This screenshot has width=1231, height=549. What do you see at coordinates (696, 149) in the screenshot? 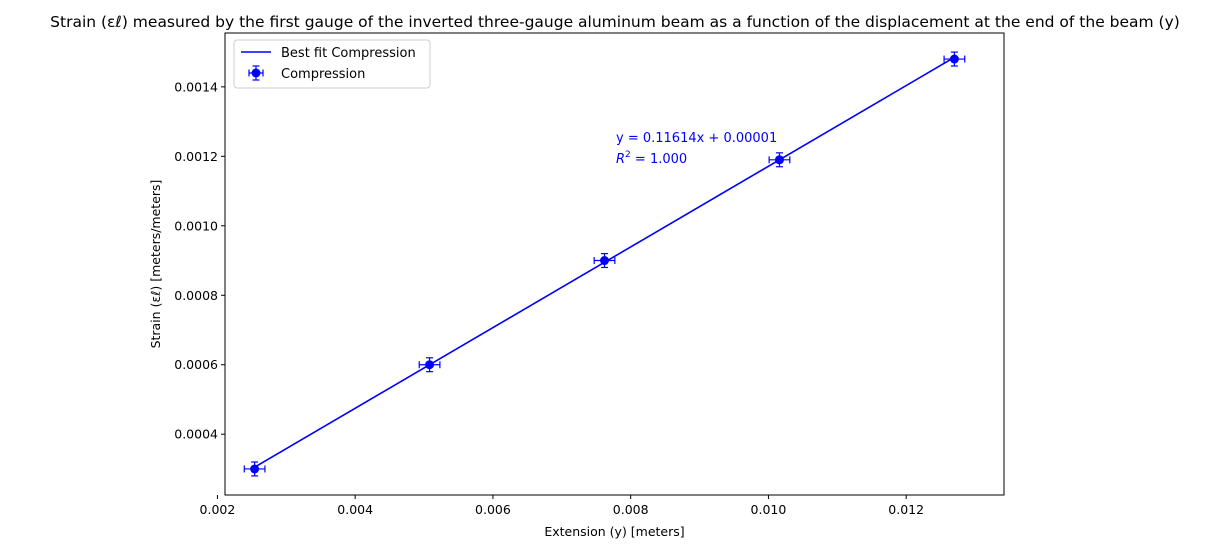
I see `fit-annotation: y = 0.11614x + 0.00001 R2 = 1.000` at bounding box center [696, 149].